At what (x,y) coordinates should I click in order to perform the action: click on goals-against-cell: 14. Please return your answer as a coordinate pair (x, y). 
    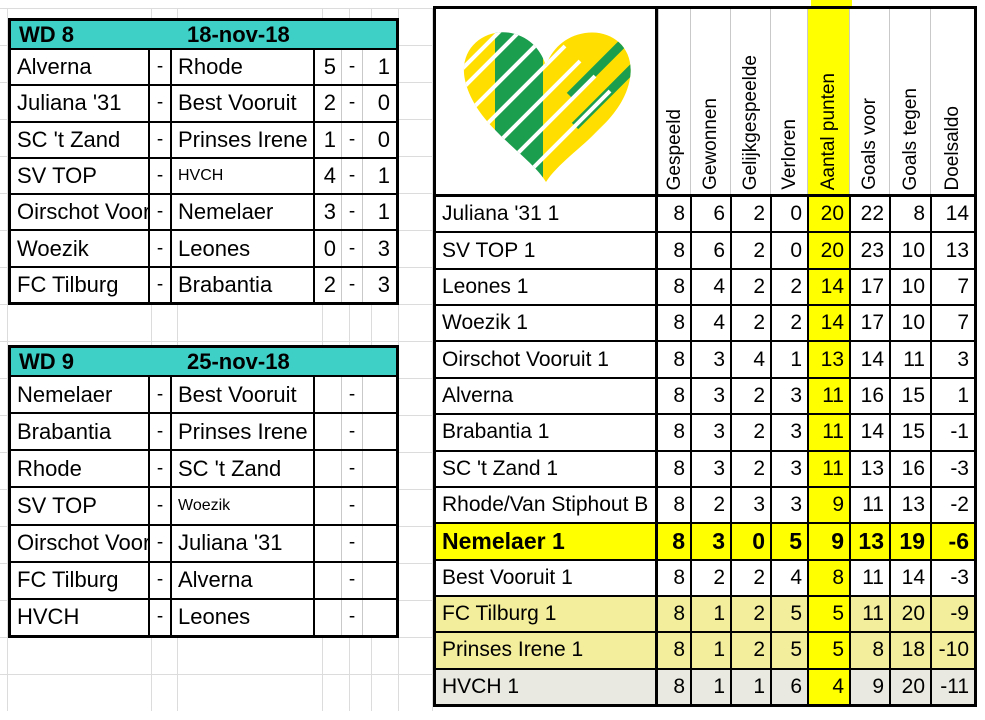
    Looking at the image, I should click on (909, 577).